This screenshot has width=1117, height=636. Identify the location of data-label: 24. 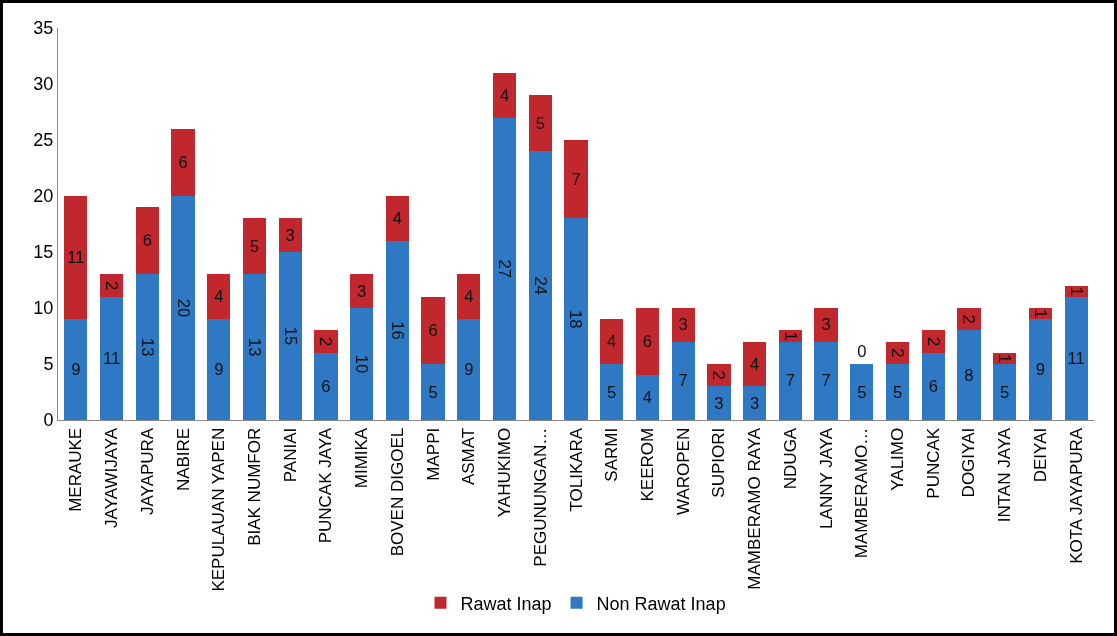
(540, 285).